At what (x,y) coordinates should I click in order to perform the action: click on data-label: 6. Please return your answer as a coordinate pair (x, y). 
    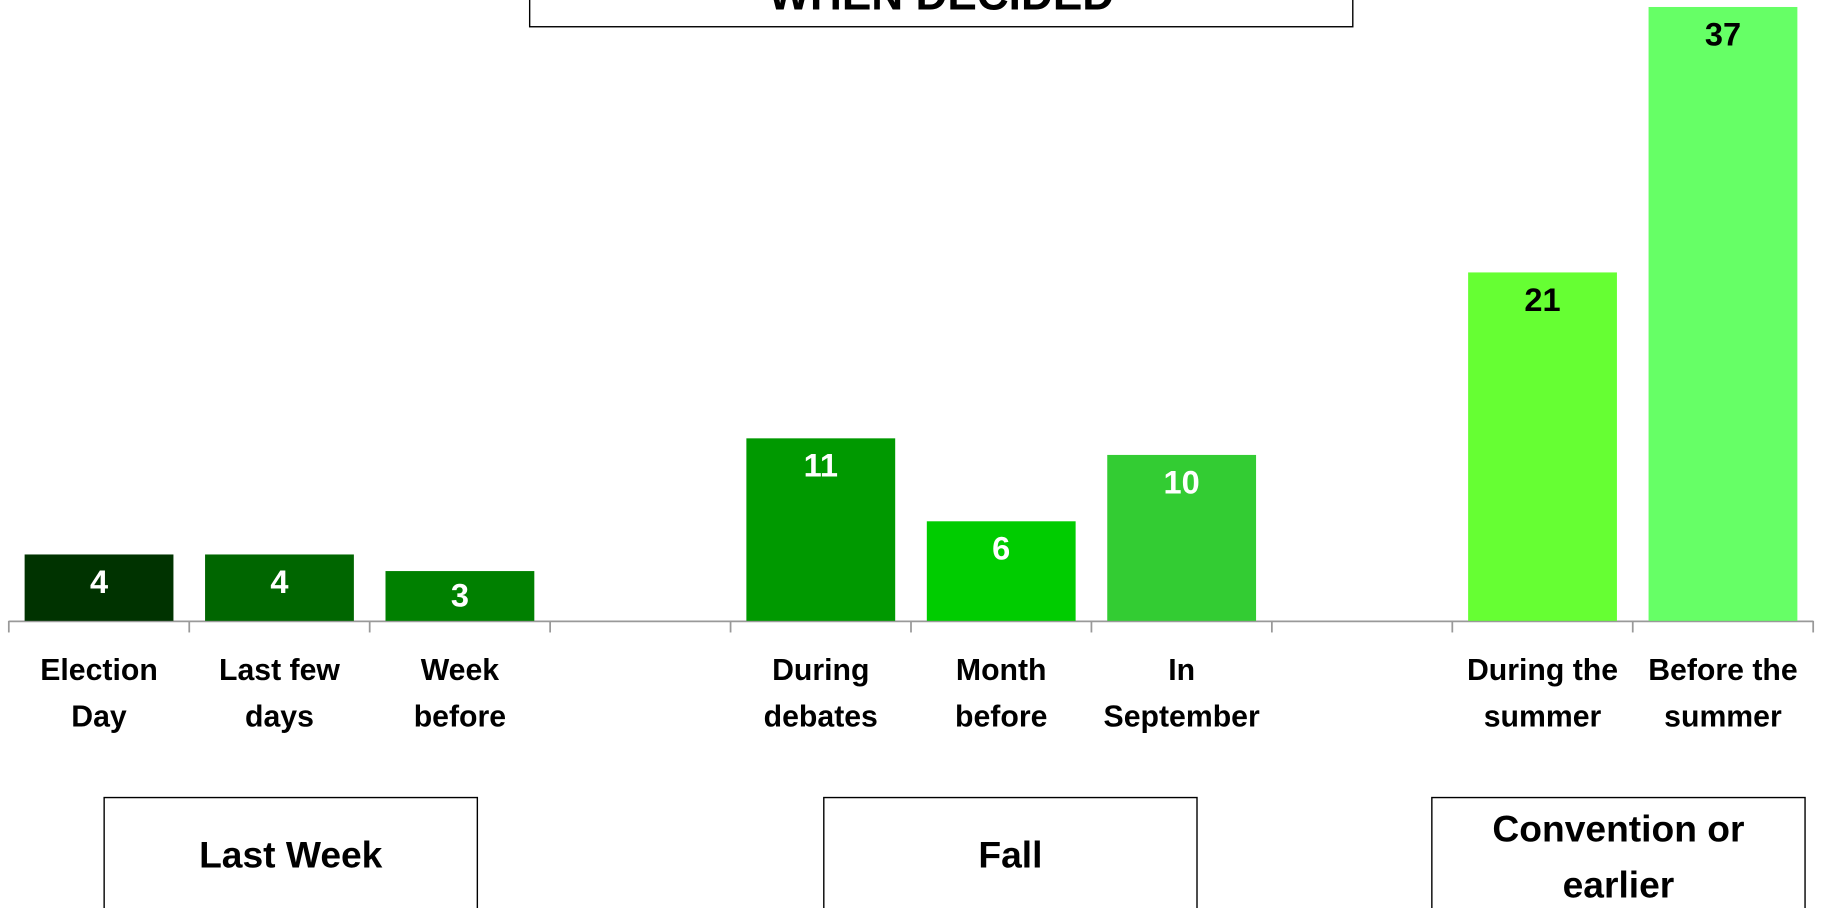
    Looking at the image, I should click on (1001, 549).